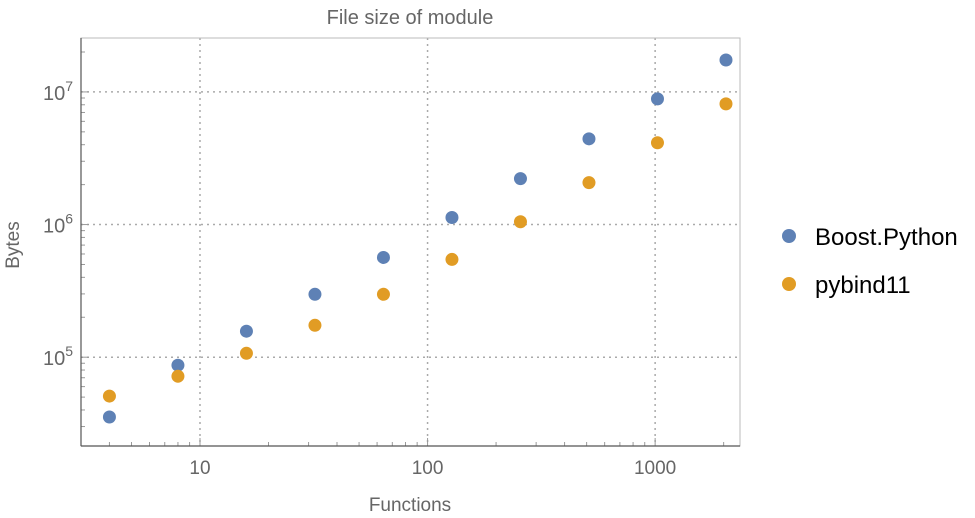 The image size is (975, 518). I want to click on y-tick-label: 10⁵, so click(58, 356).